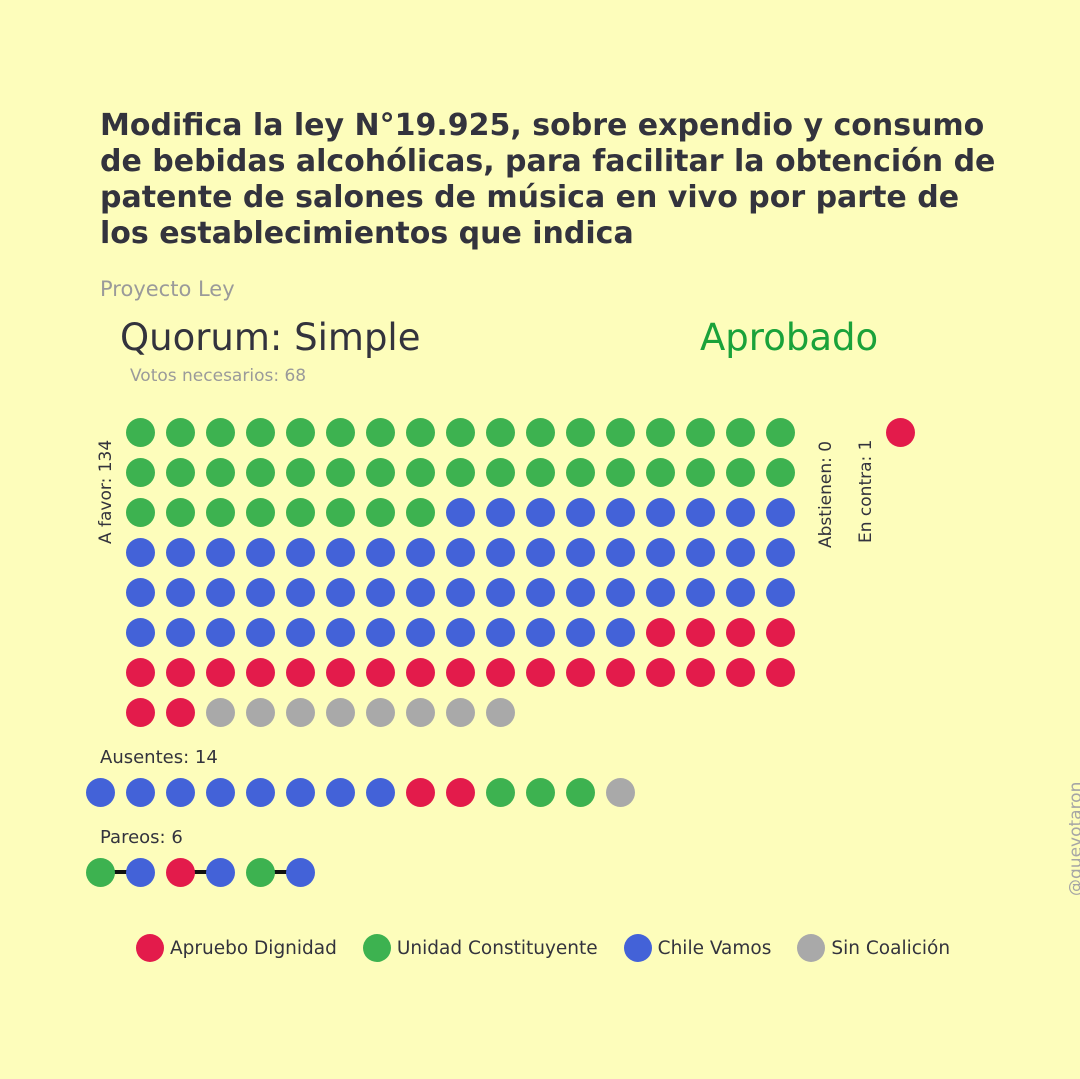 The image size is (1080, 1079). I want to click on legend-label-apruebo-dignidad: Apruebo Dignidad, so click(253, 948).